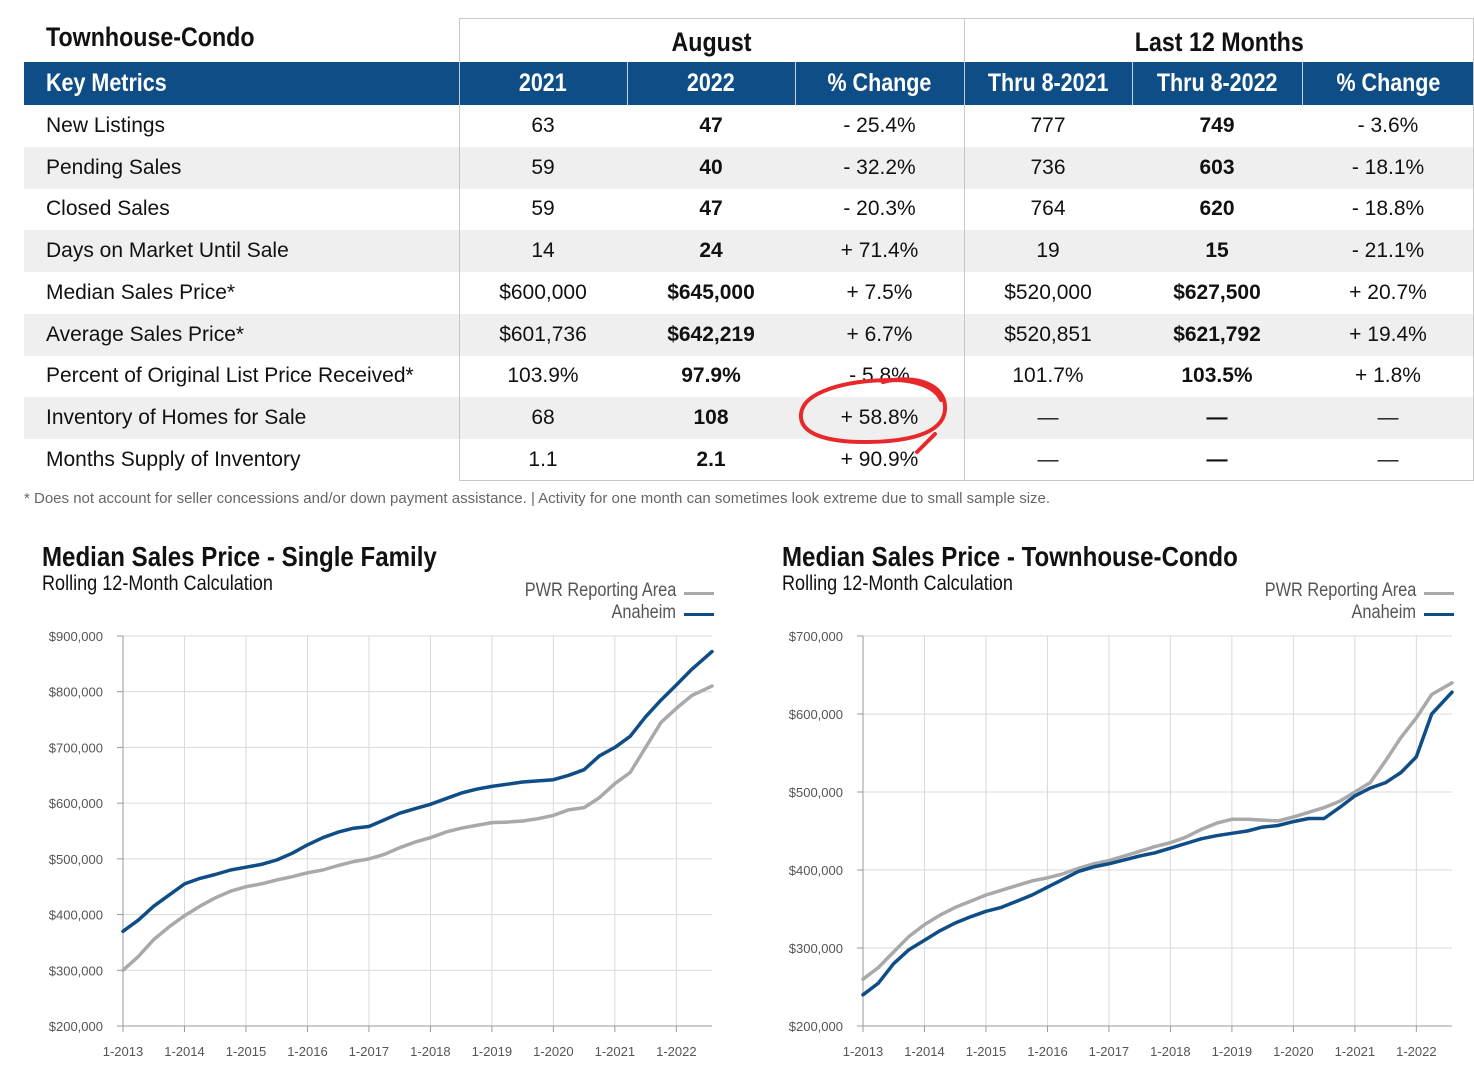 Image resolution: width=1474 pixels, height=1079 pixels. What do you see at coordinates (711, 376) in the screenshot?
I see `metric-value: 97.9%` at bounding box center [711, 376].